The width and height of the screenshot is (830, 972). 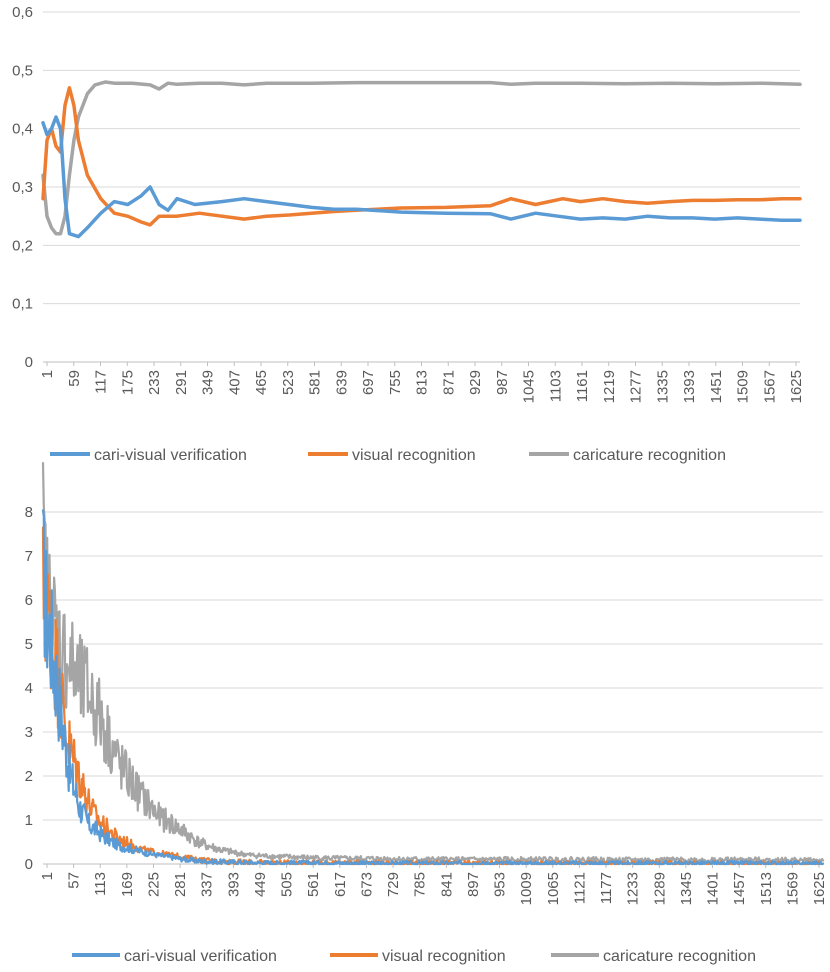 What do you see at coordinates (208, 382) in the screenshot?
I see `x-tick-label: 349` at bounding box center [208, 382].